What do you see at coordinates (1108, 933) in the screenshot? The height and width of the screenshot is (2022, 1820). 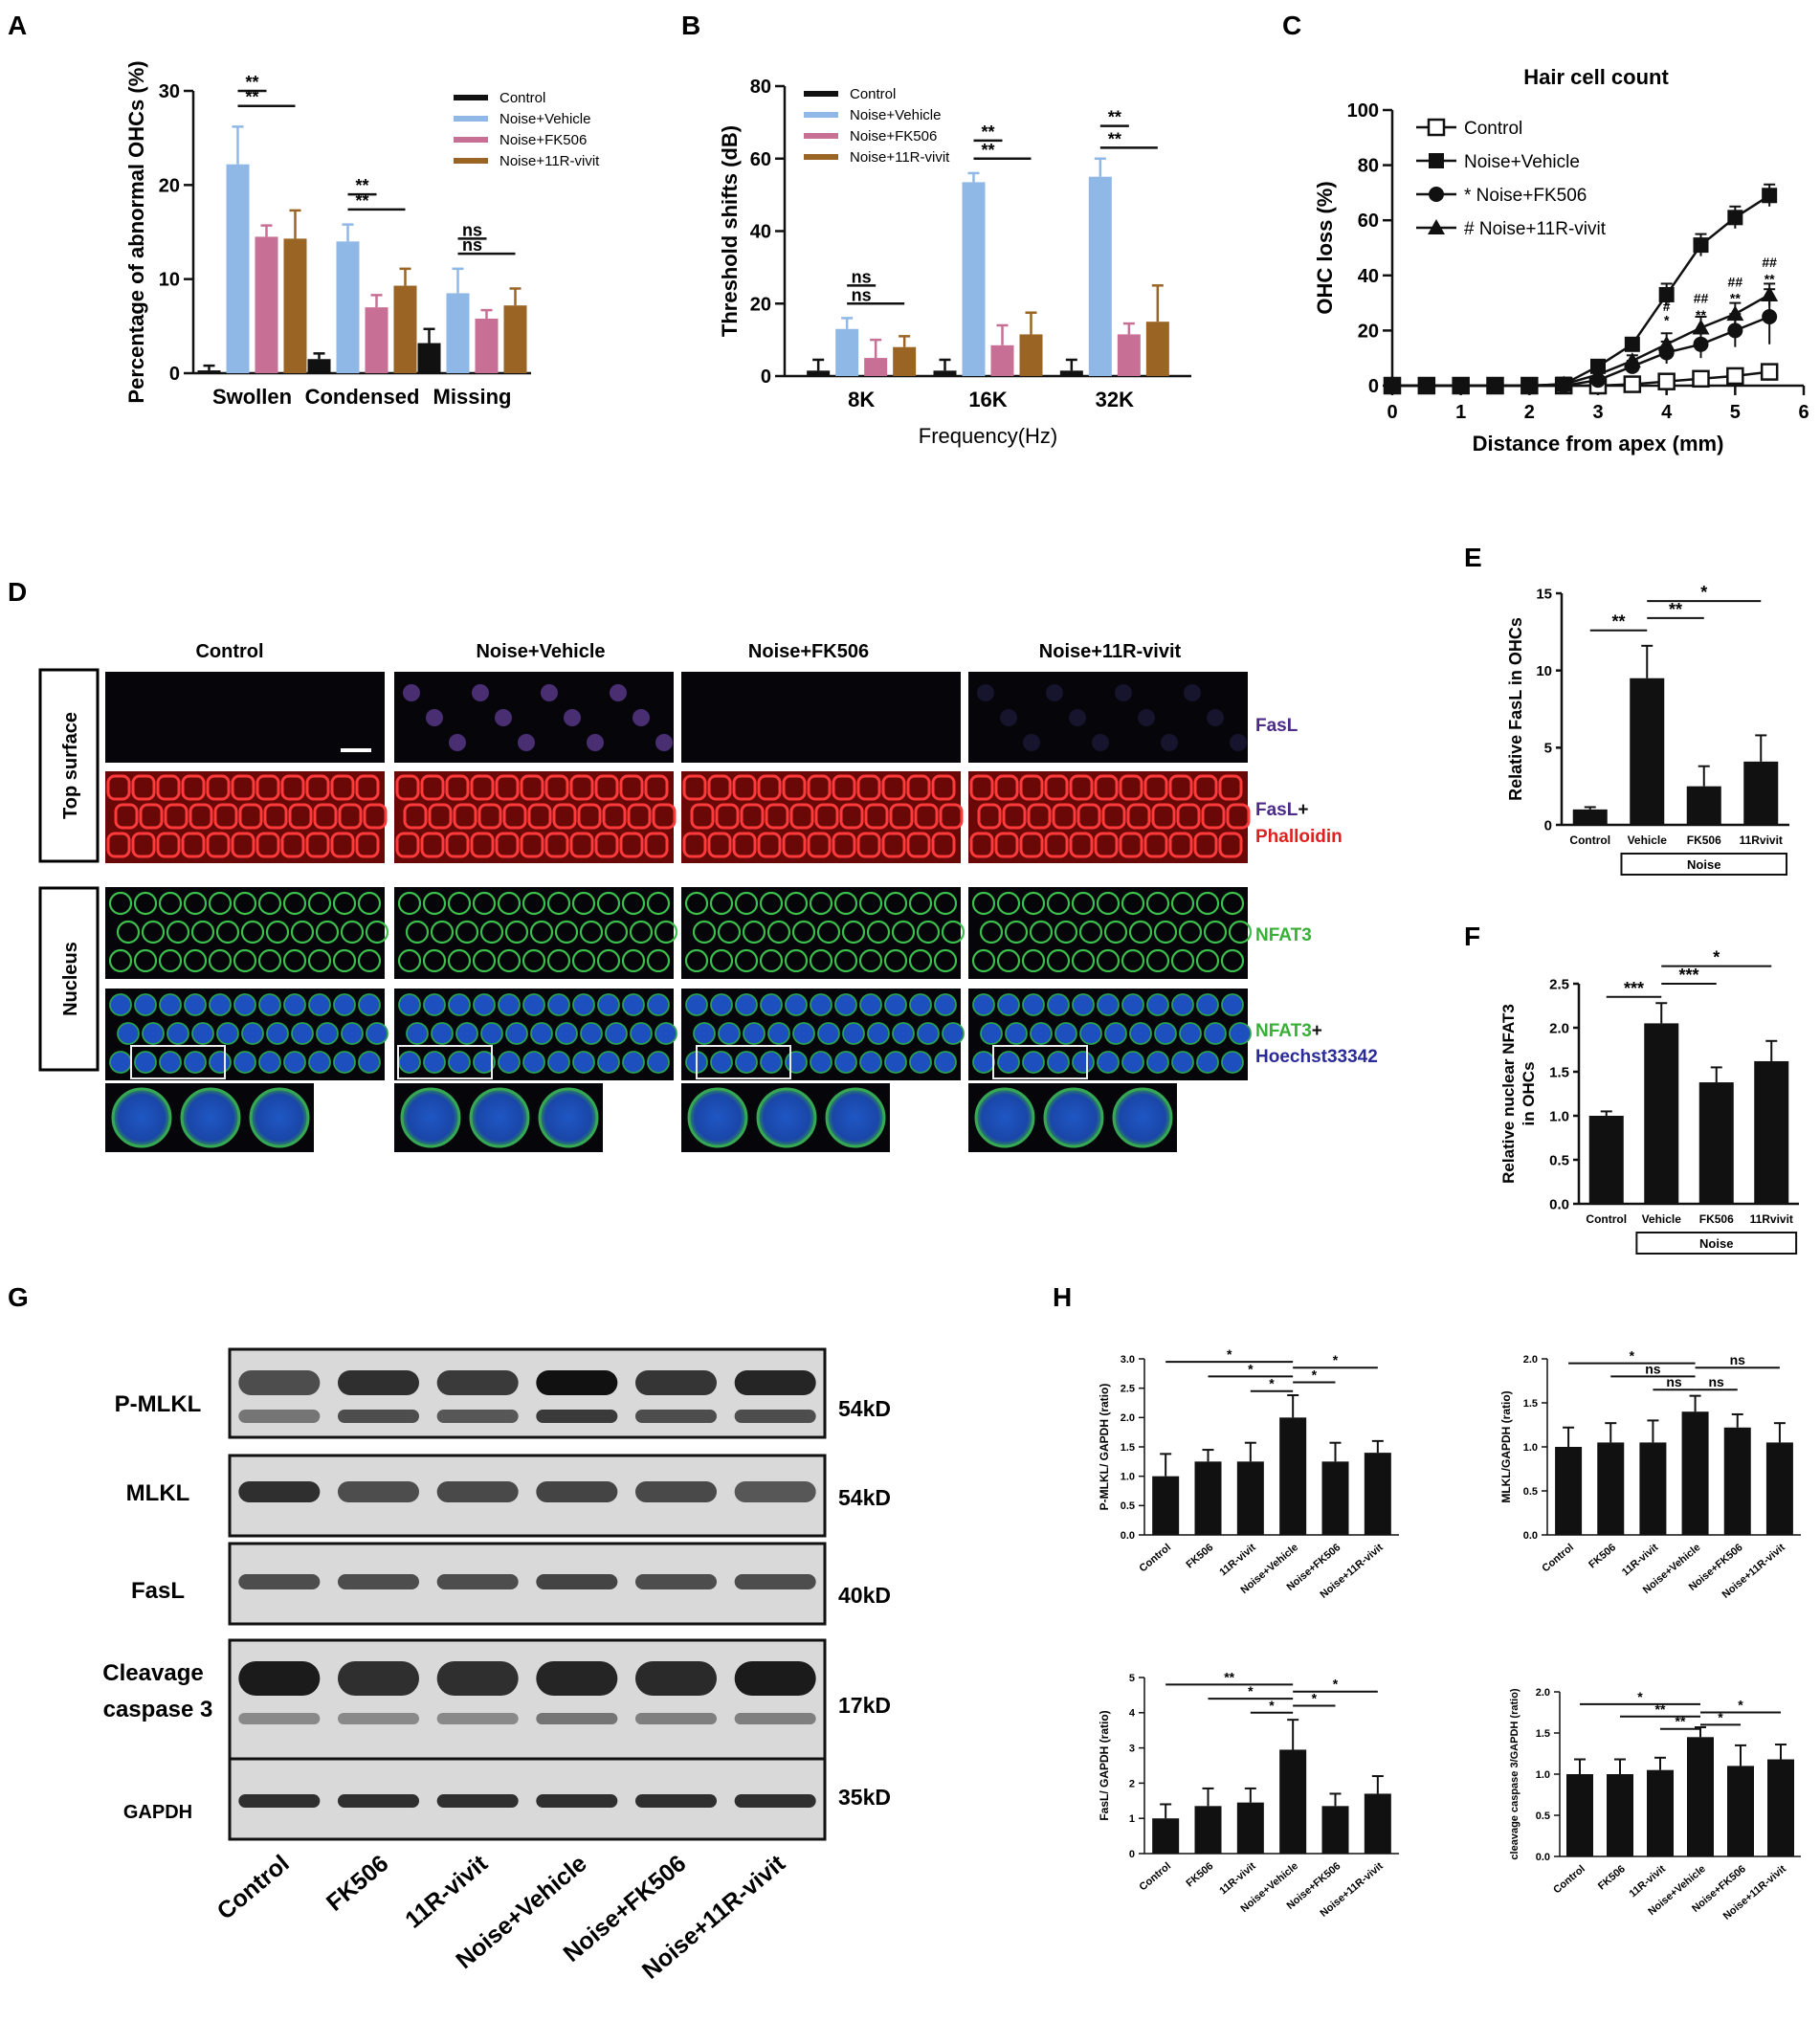 I see `tile-bg` at bounding box center [1108, 933].